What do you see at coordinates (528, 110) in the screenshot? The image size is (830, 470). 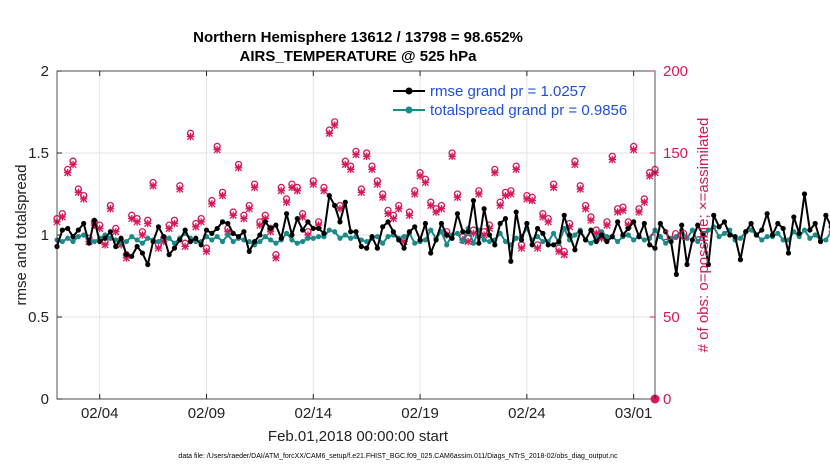 I see `legend-spread-label: totalspread grand pr = 0.9856` at bounding box center [528, 110].